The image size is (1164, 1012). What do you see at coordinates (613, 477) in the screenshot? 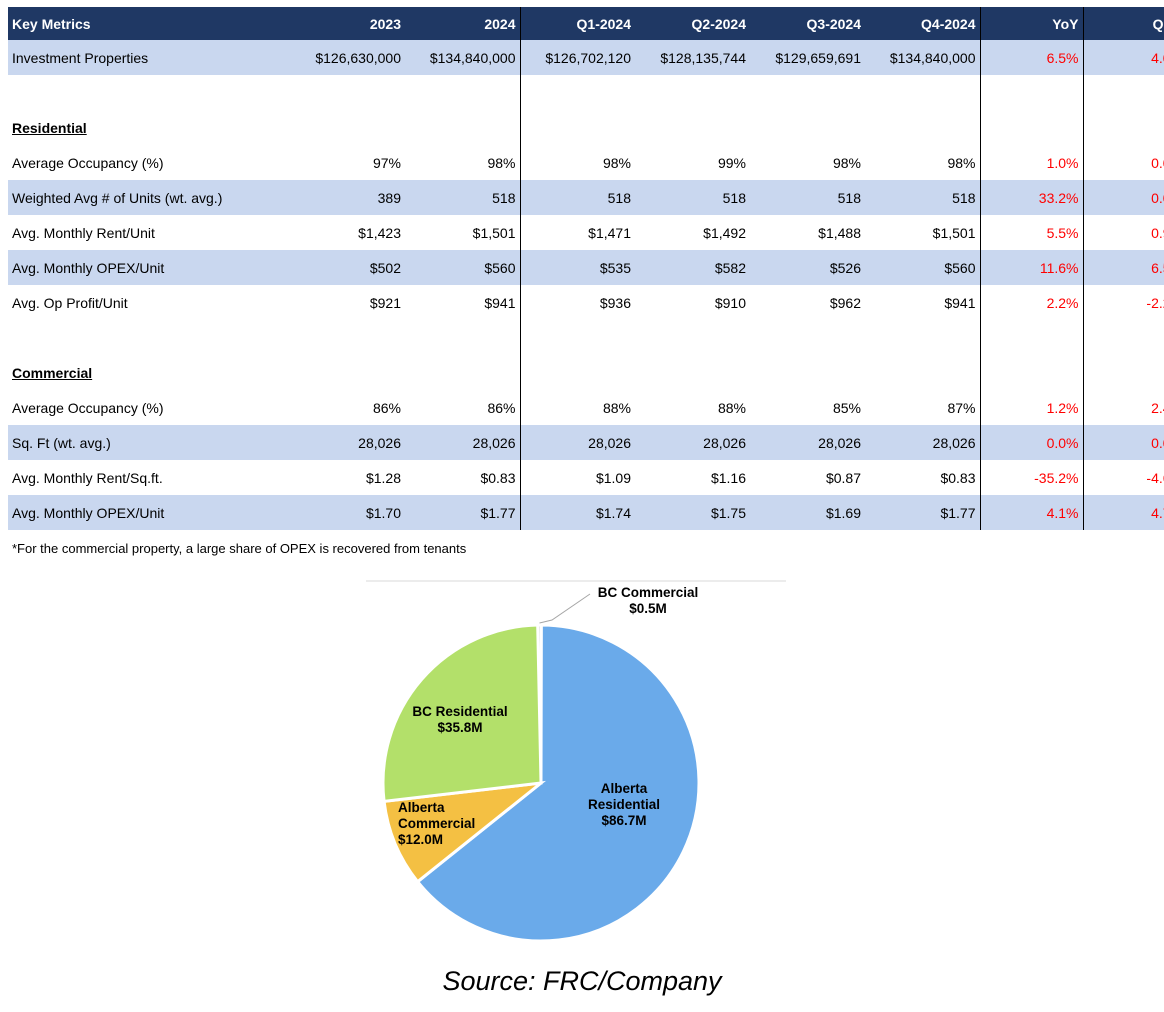
I see `value-cell: $1.09` at bounding box center [613, 477].